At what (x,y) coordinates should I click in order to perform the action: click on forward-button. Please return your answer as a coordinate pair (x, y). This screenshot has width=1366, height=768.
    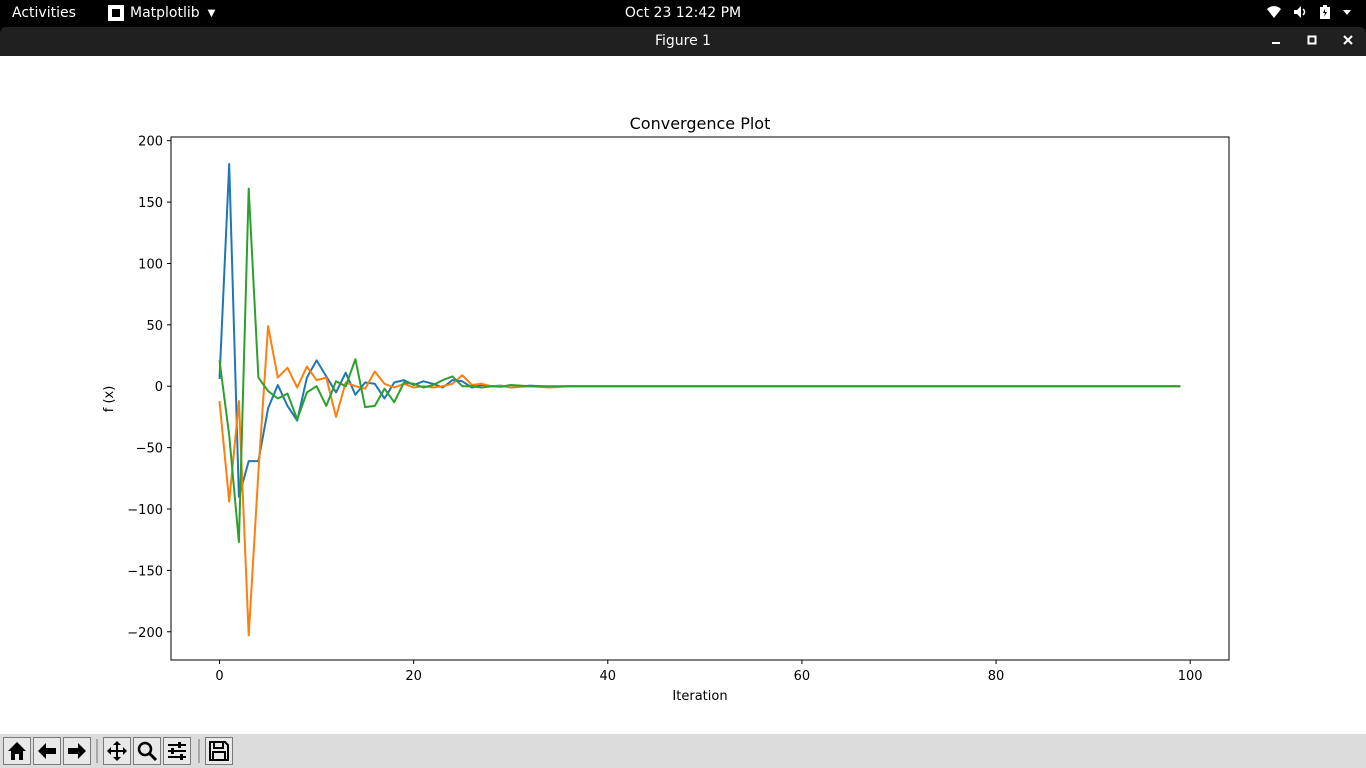
    Looking at the image, I should click on (77, 751).